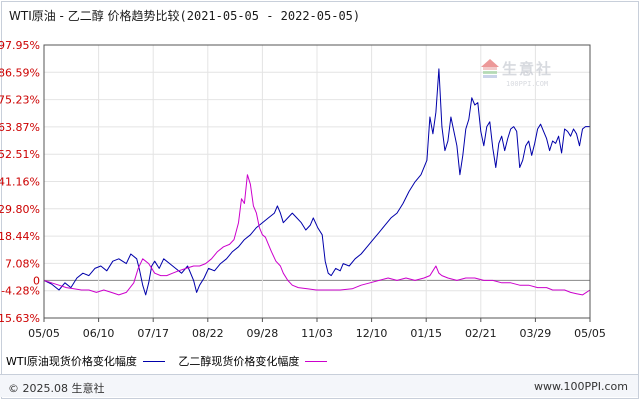  What do you see at coordinates (153, 333) in the screenshot?
I see `x-tick-label: 07/17` at bounding box center [153, 333].